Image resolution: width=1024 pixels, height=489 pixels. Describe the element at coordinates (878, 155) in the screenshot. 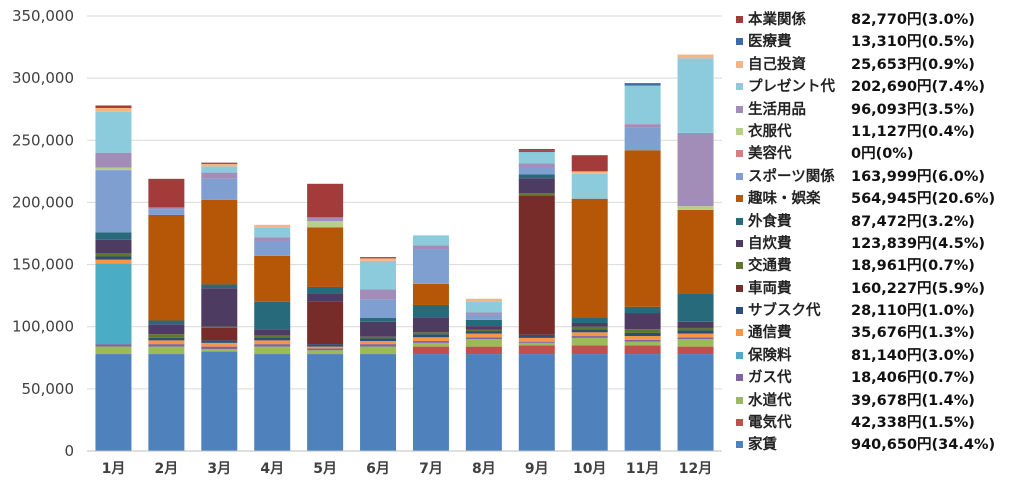

I see `legend-item: 美容代 0円(0%)` at that location.